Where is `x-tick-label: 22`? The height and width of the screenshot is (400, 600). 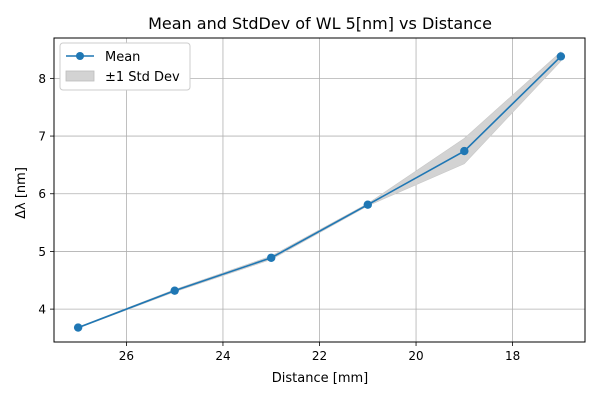 x-tick-label: 22 is located at coordinates (319, 356).